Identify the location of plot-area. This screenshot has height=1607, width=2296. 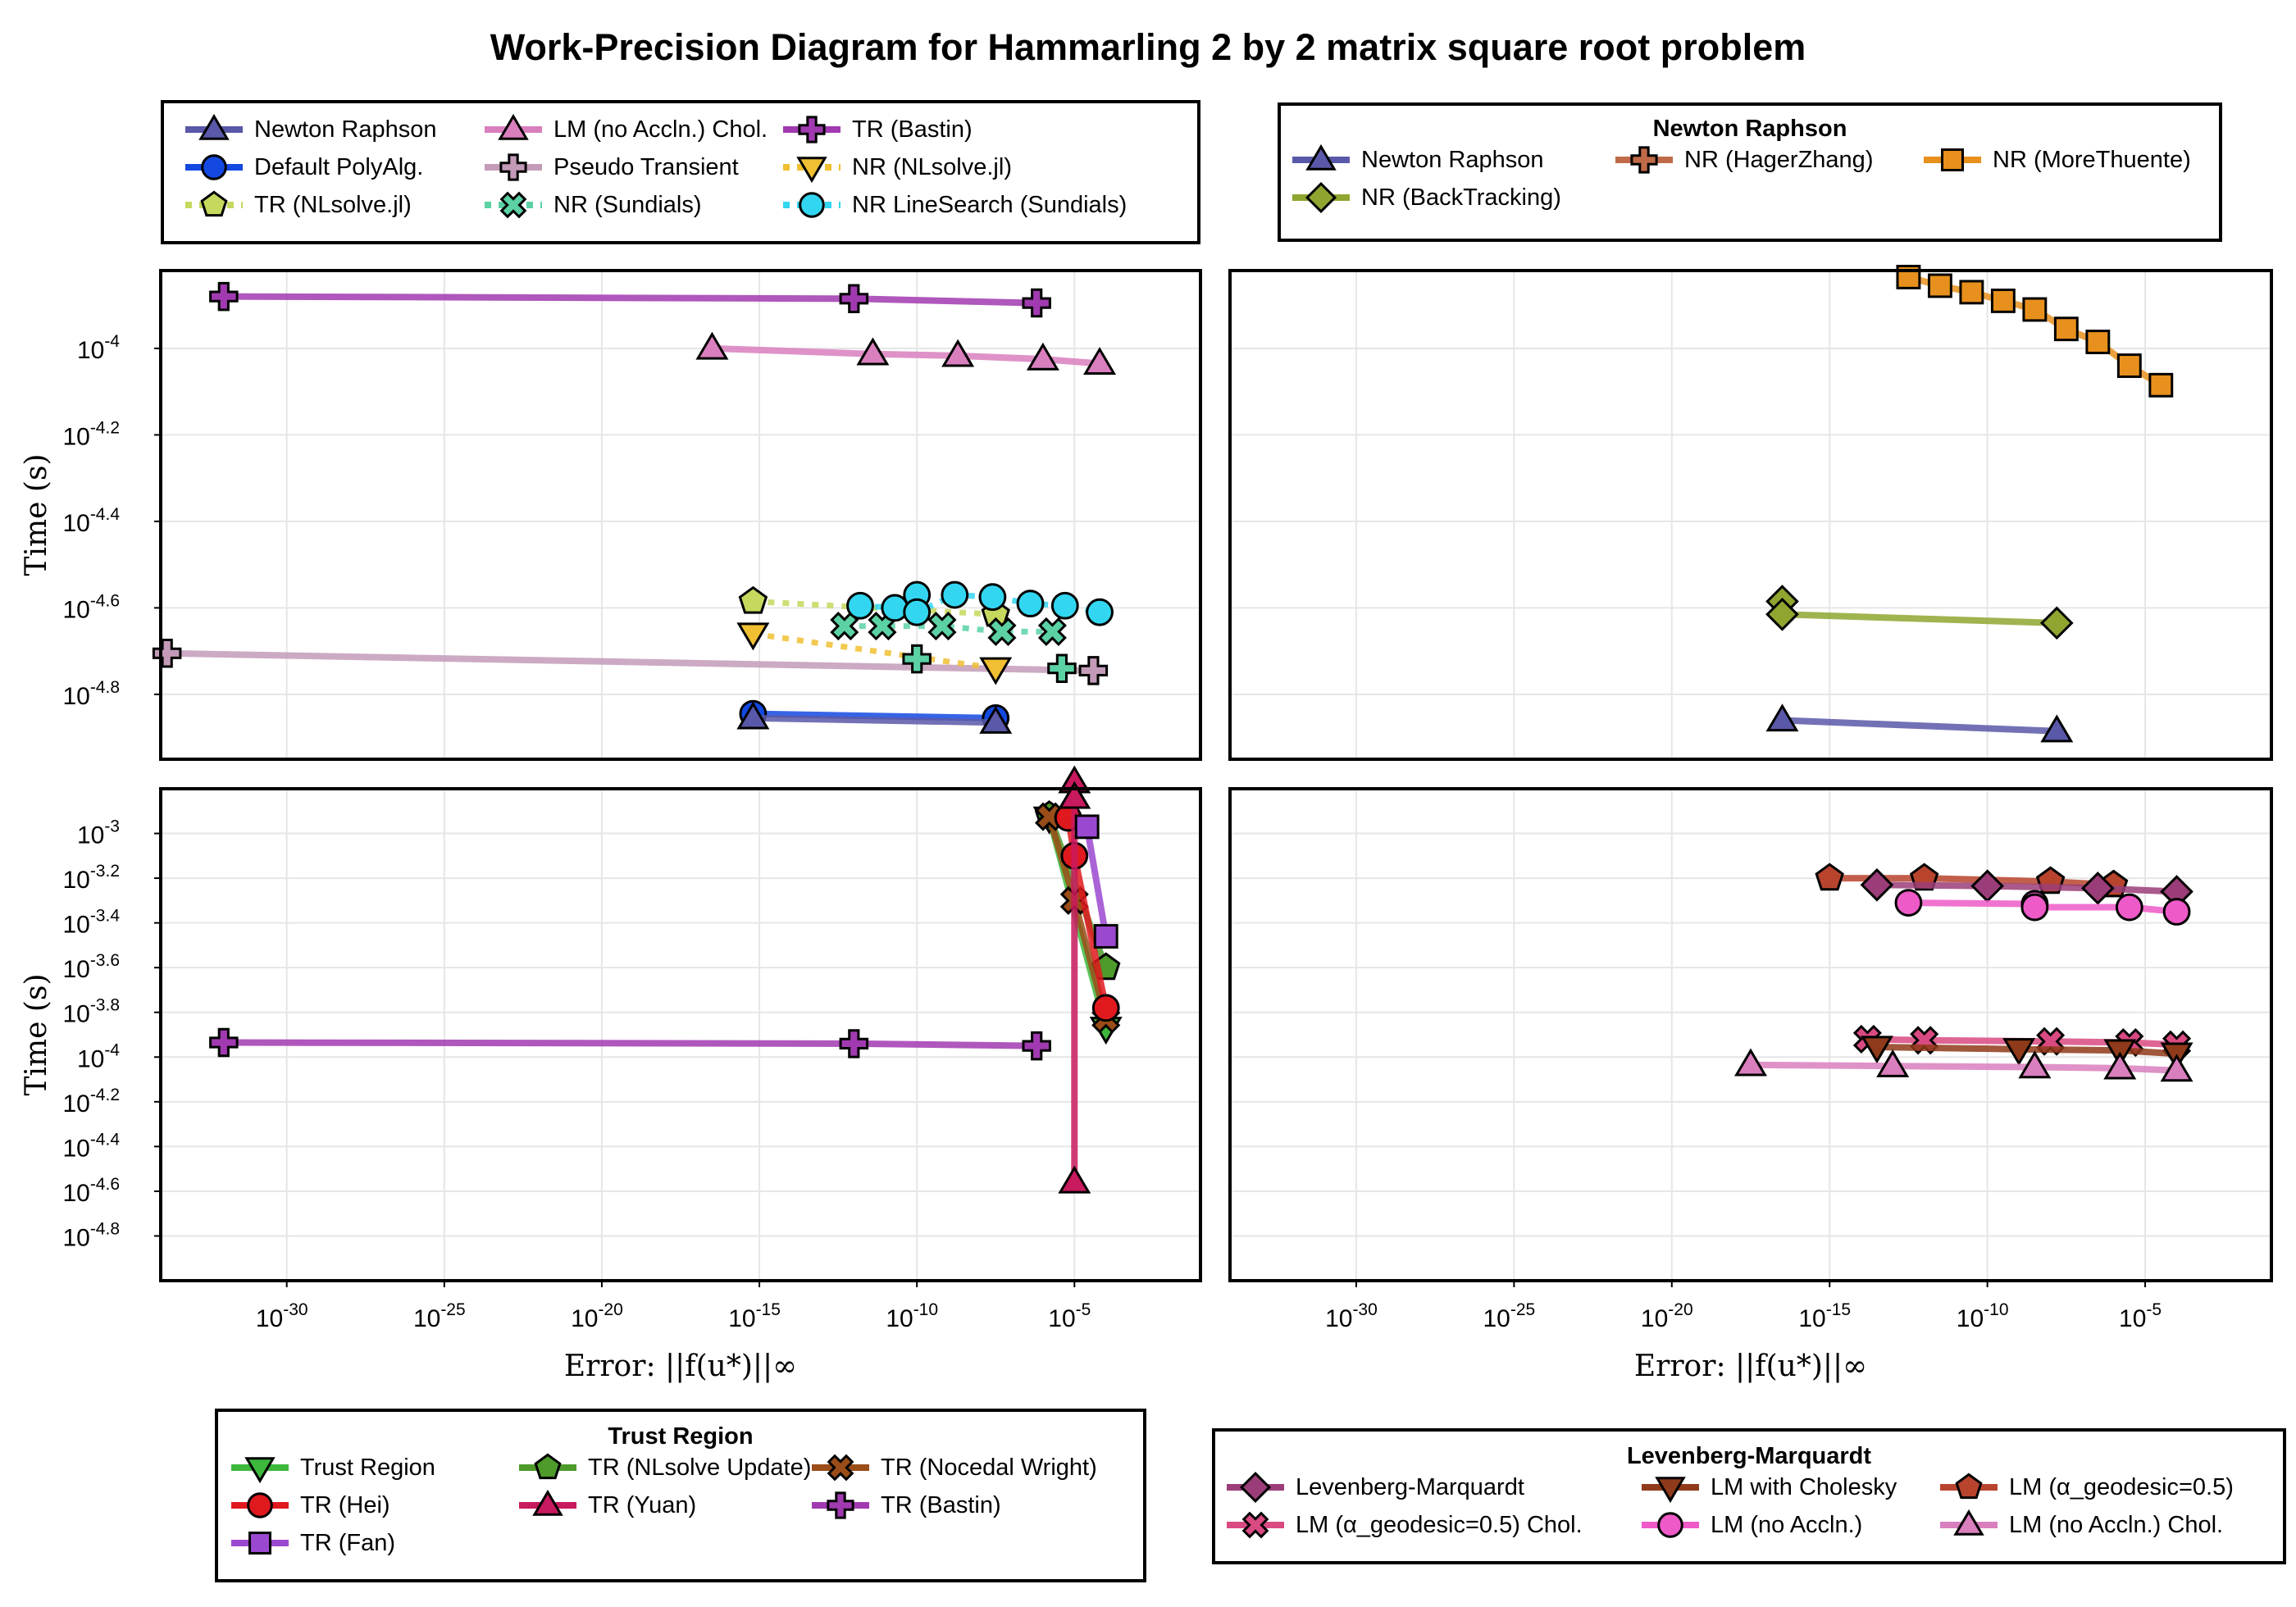
(680, 1035).